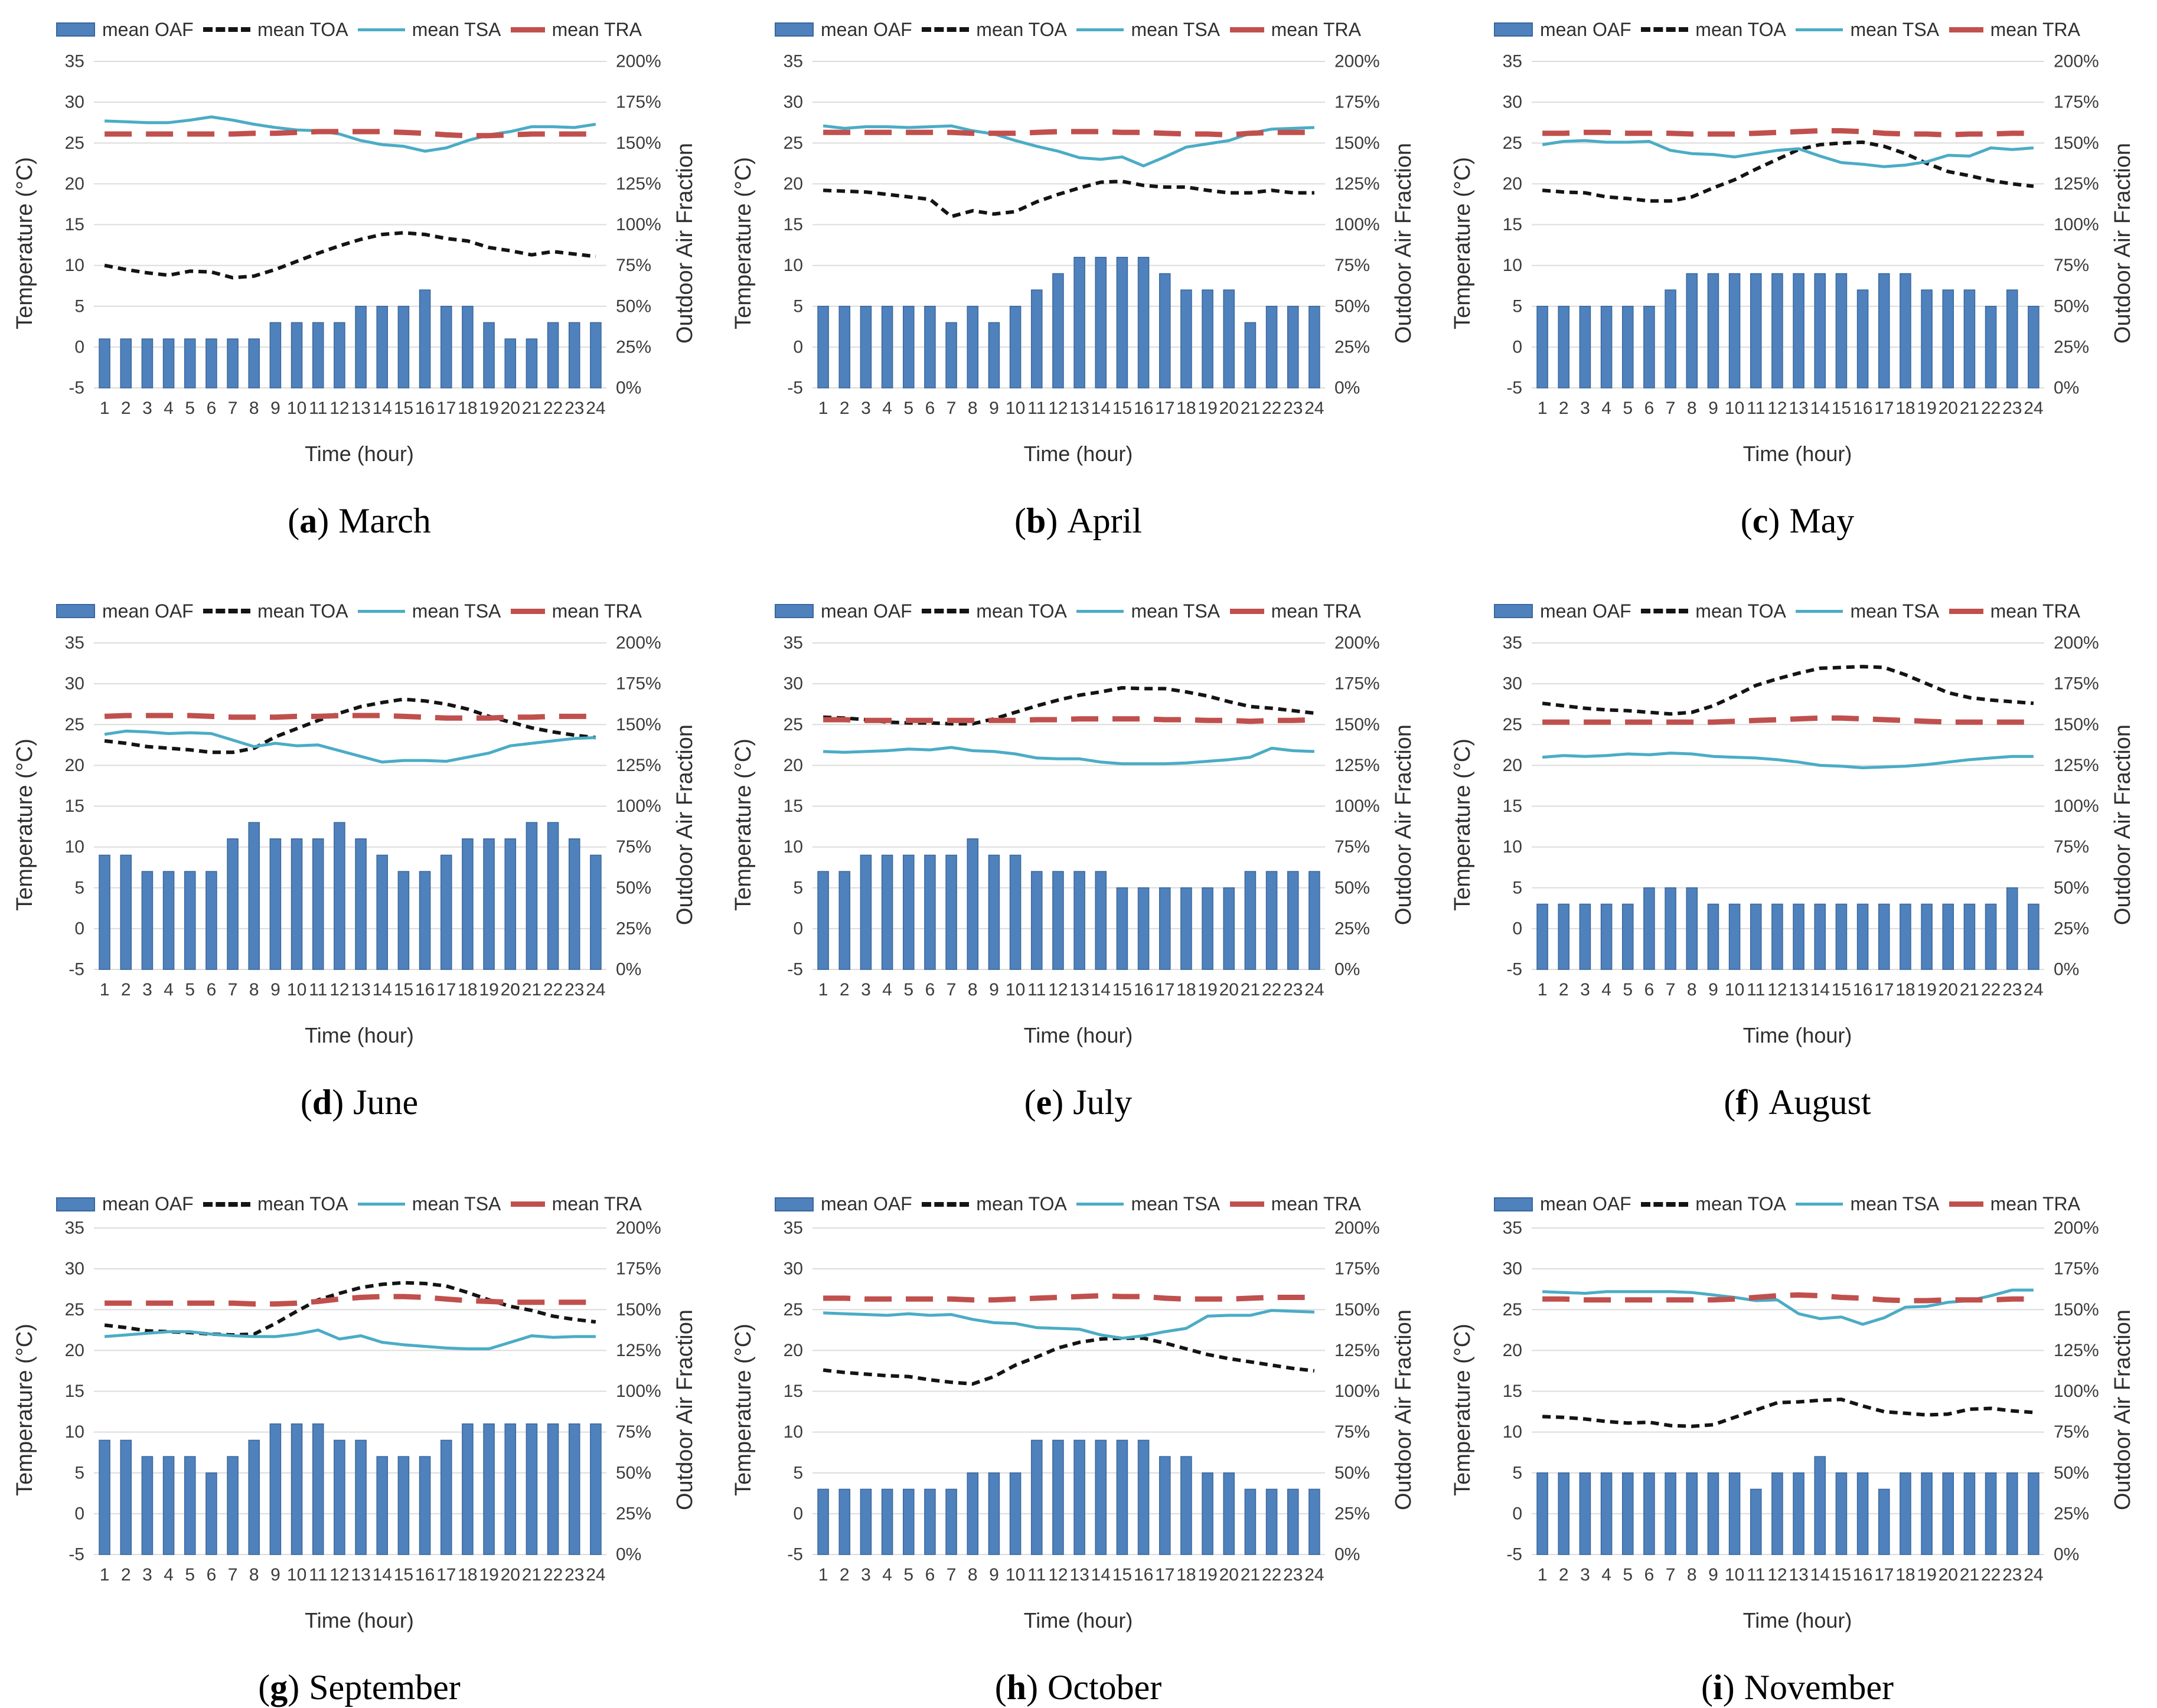 Image resolution: width=2157 pixels, height=1708 pixels. Describe the element at coordinates (1357, 184) in the screenshot. I see `svg-text: 125%` at that location.